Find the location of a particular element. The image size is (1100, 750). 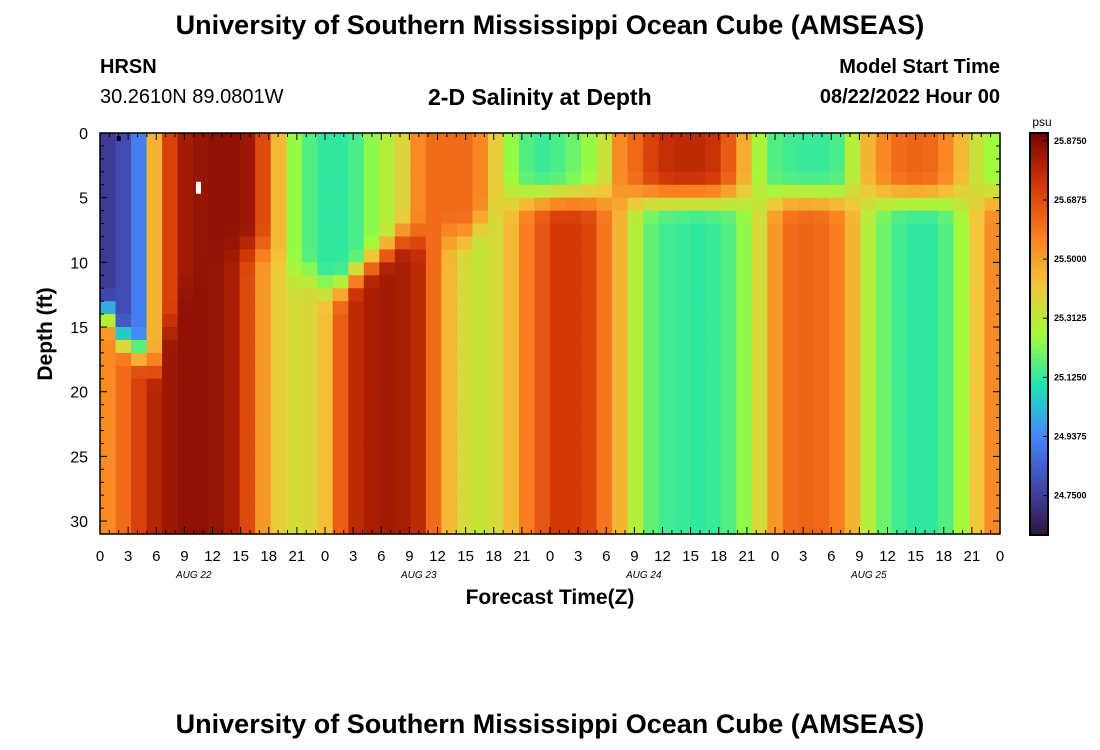

y-tick-label: 0 is located at coordinates (83, 134).